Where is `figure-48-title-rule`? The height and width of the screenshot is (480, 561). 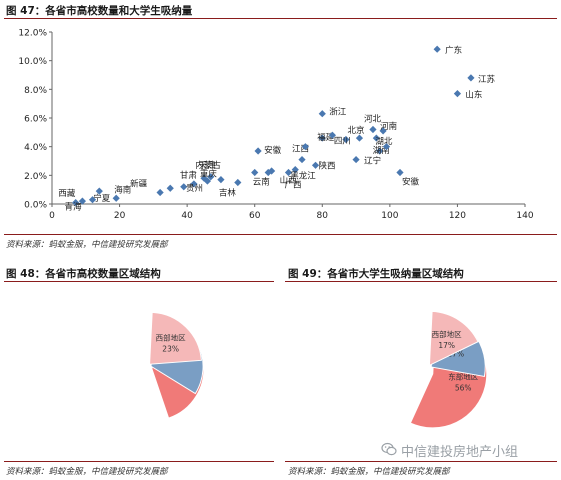
figure-48-title-rule is located at coordinates (139, 281).